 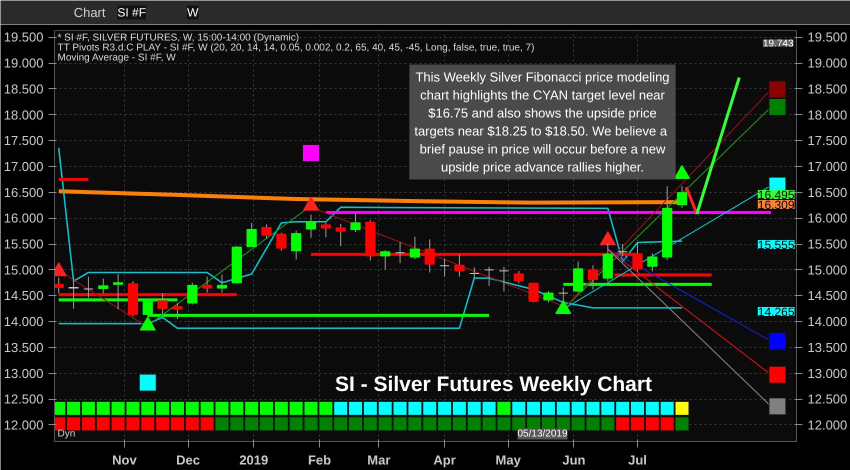 What do you see at coordinates (296, 48) in the screenshot?
I see `annotation: TT Pivots R3.d.C PLAY - SI #F, W (20, 20, 14, 14, 0.05, 0.002, 0.2, 65, 40, 45, -45, Long, false, true, true, 7)` at bounding box center [296, 48].